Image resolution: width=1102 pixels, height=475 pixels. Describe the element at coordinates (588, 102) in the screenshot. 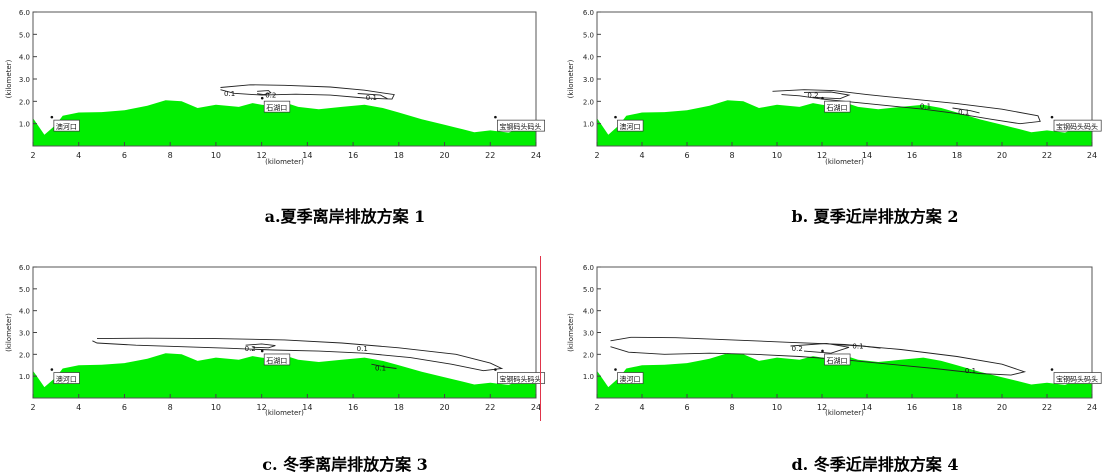

I see `y-tick-label: 2.0` at that location.